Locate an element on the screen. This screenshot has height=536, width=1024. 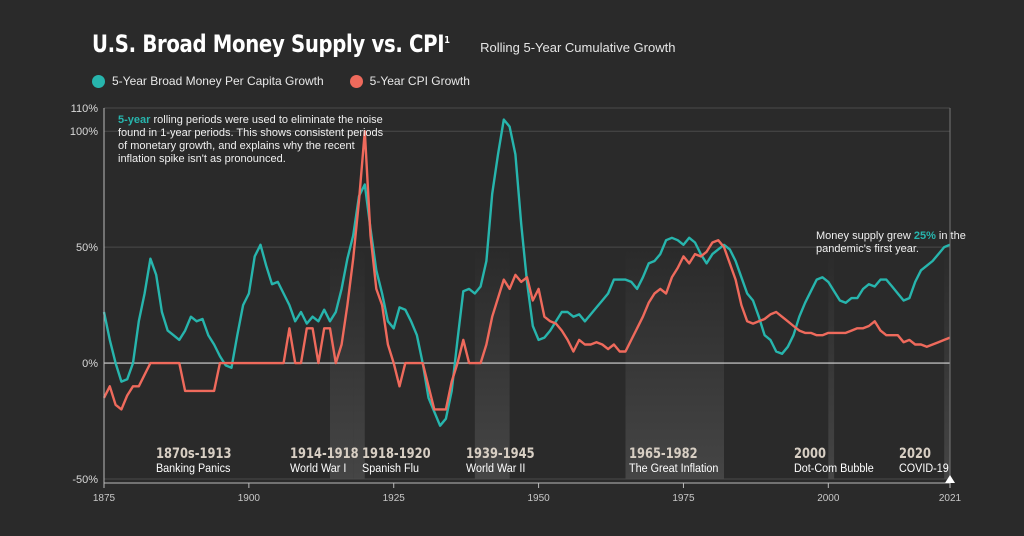
legend-swatch-cpi is located at coordinates (356, 81).